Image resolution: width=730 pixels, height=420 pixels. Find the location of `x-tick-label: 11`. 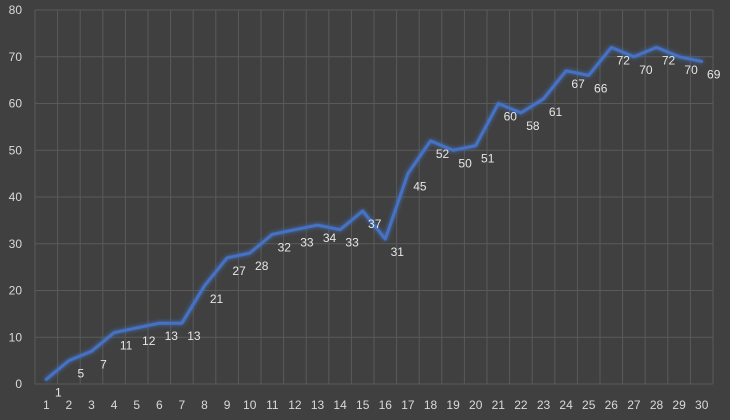

x-tick-label: 11 is located at coordinates (272, 405).